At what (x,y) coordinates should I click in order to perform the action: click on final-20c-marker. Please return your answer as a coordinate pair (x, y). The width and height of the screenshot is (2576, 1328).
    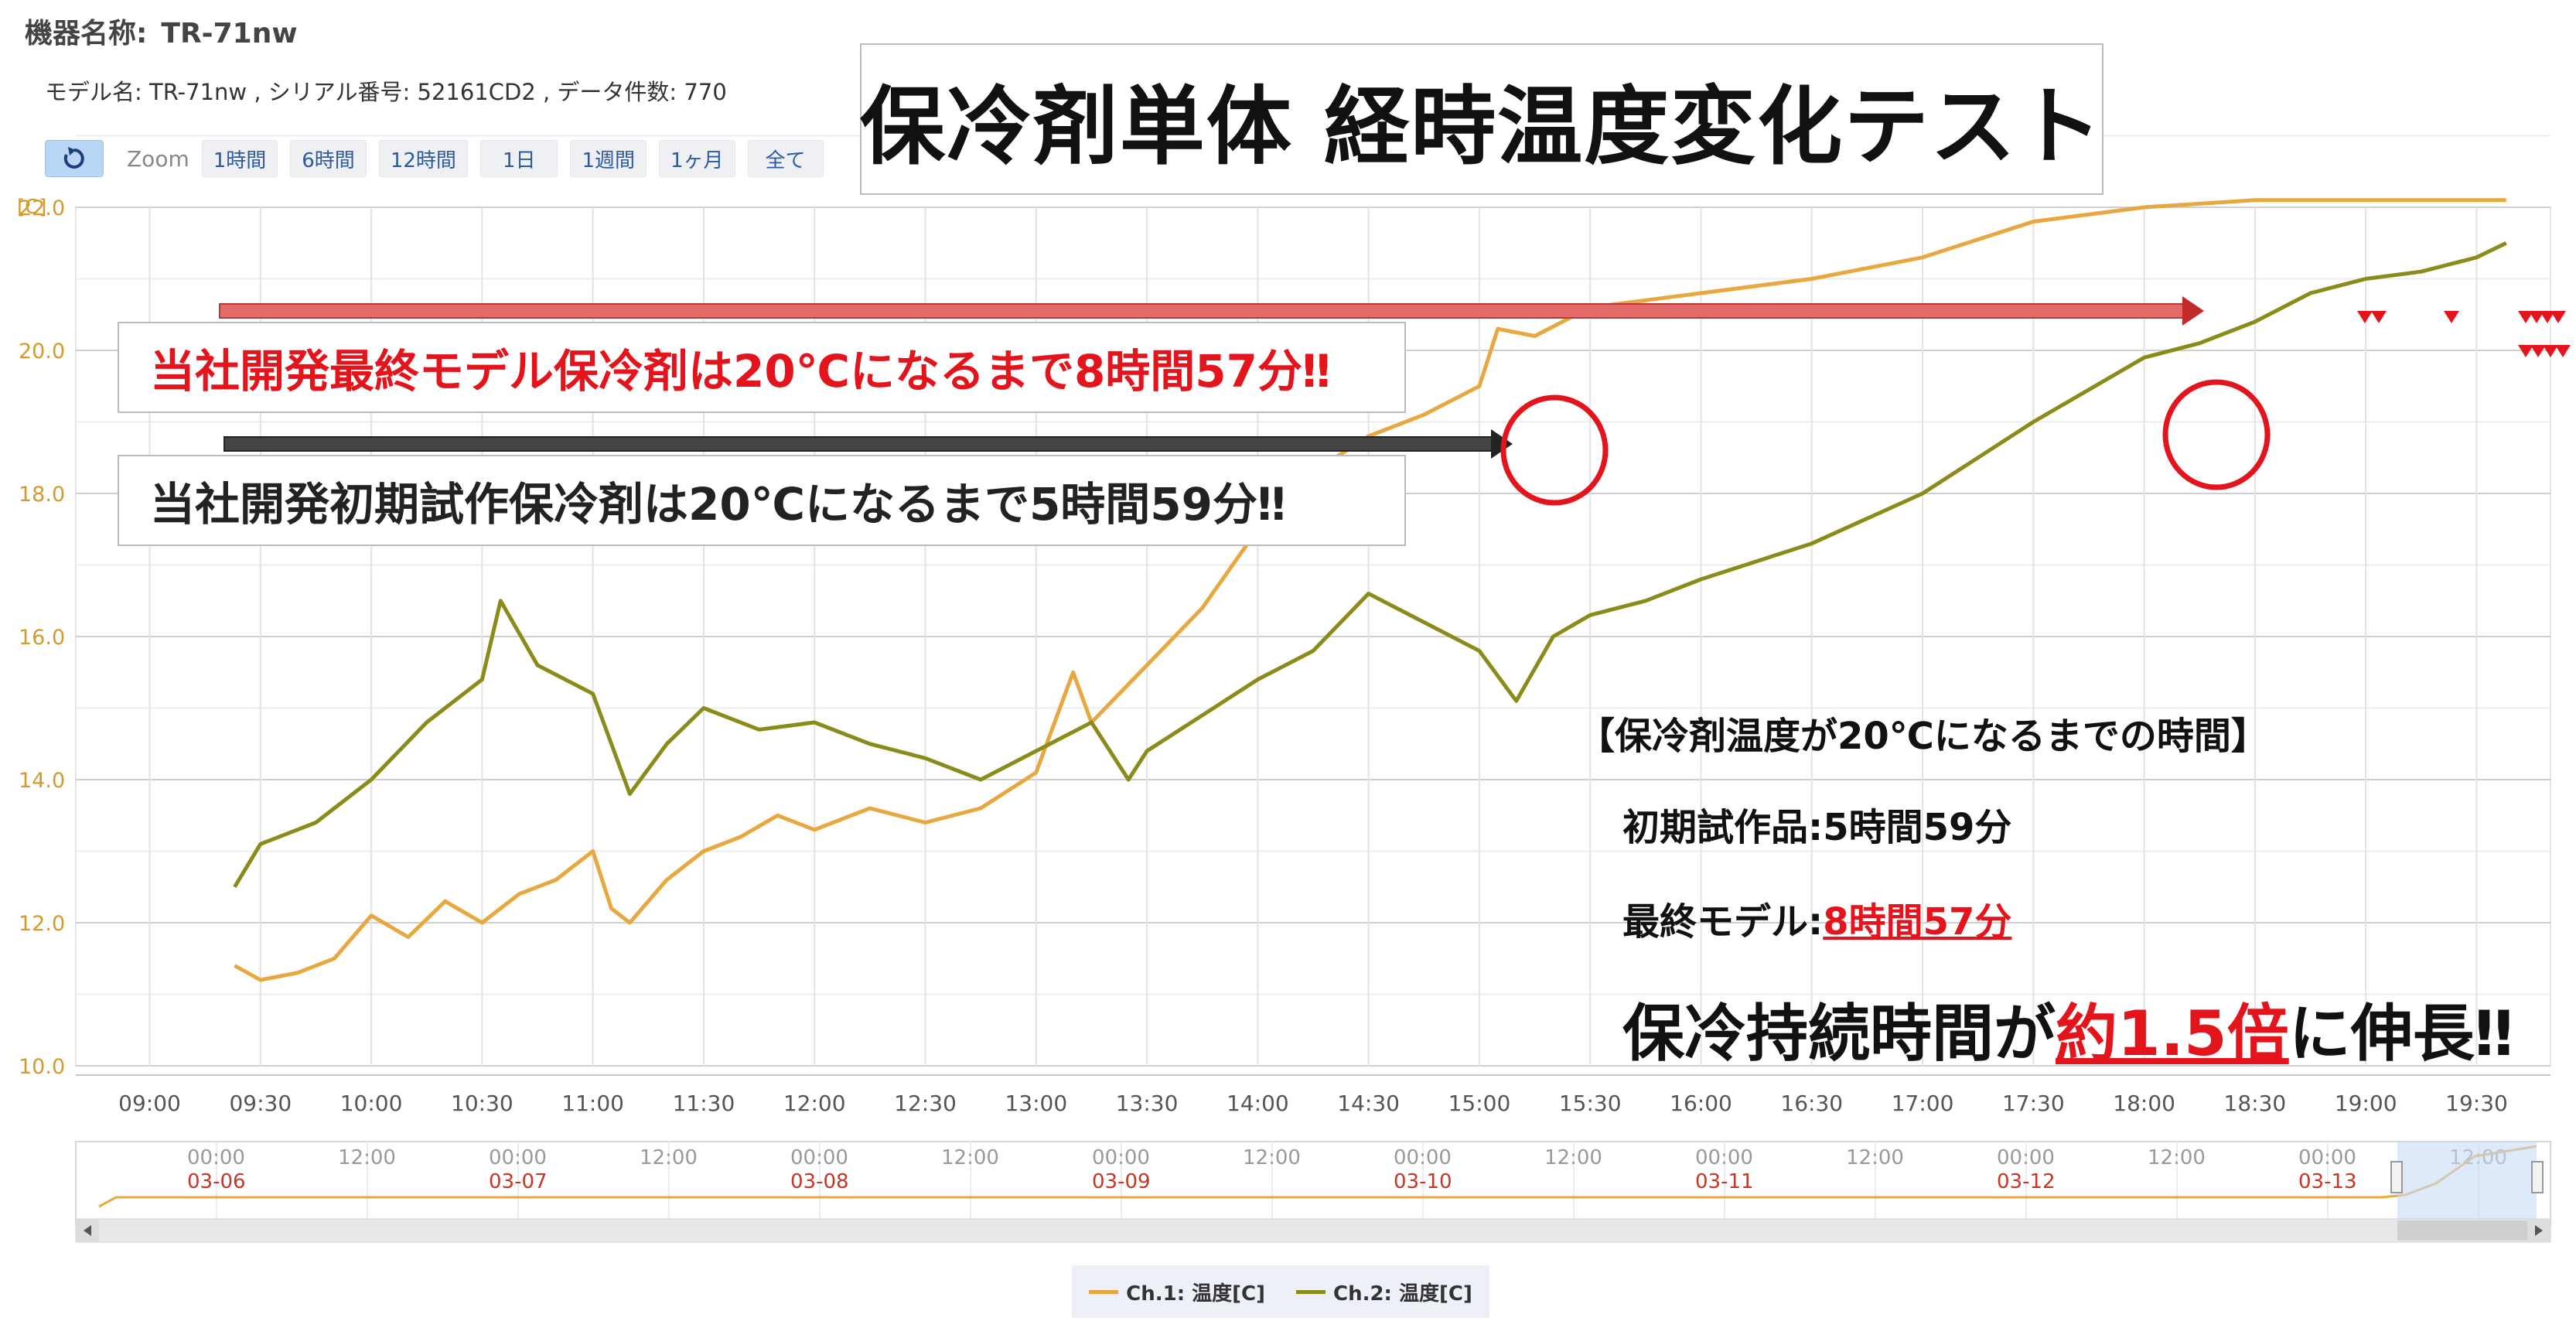
    Looking at the image, I should click on (2217, 434).